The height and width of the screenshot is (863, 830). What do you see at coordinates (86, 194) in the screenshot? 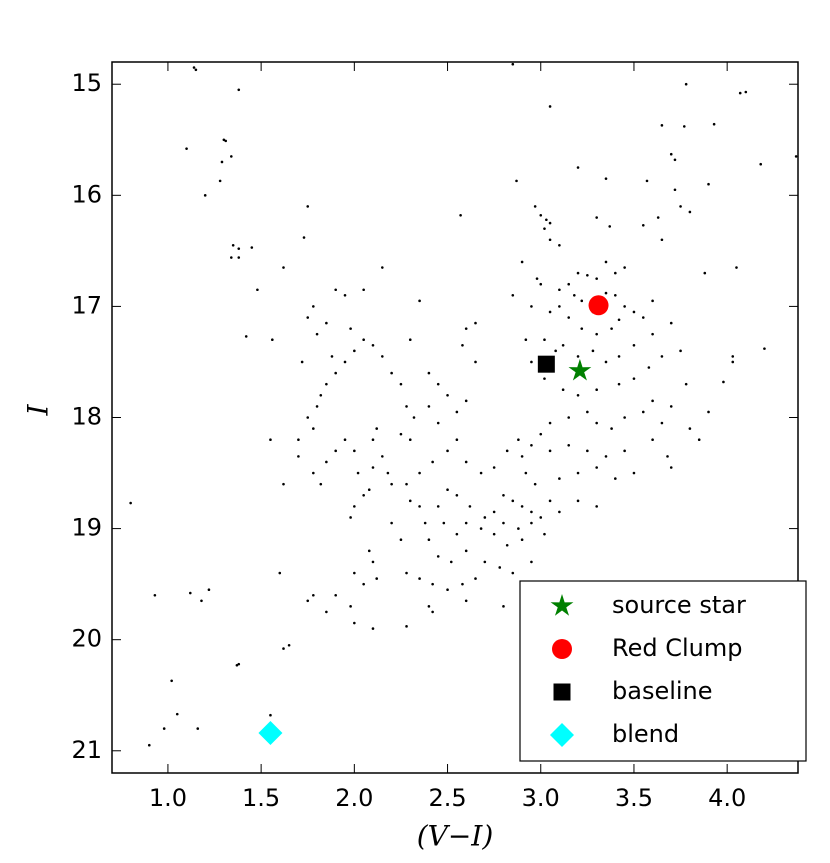
I see `y-tick-label: 16` at bounding box center [86, 194].